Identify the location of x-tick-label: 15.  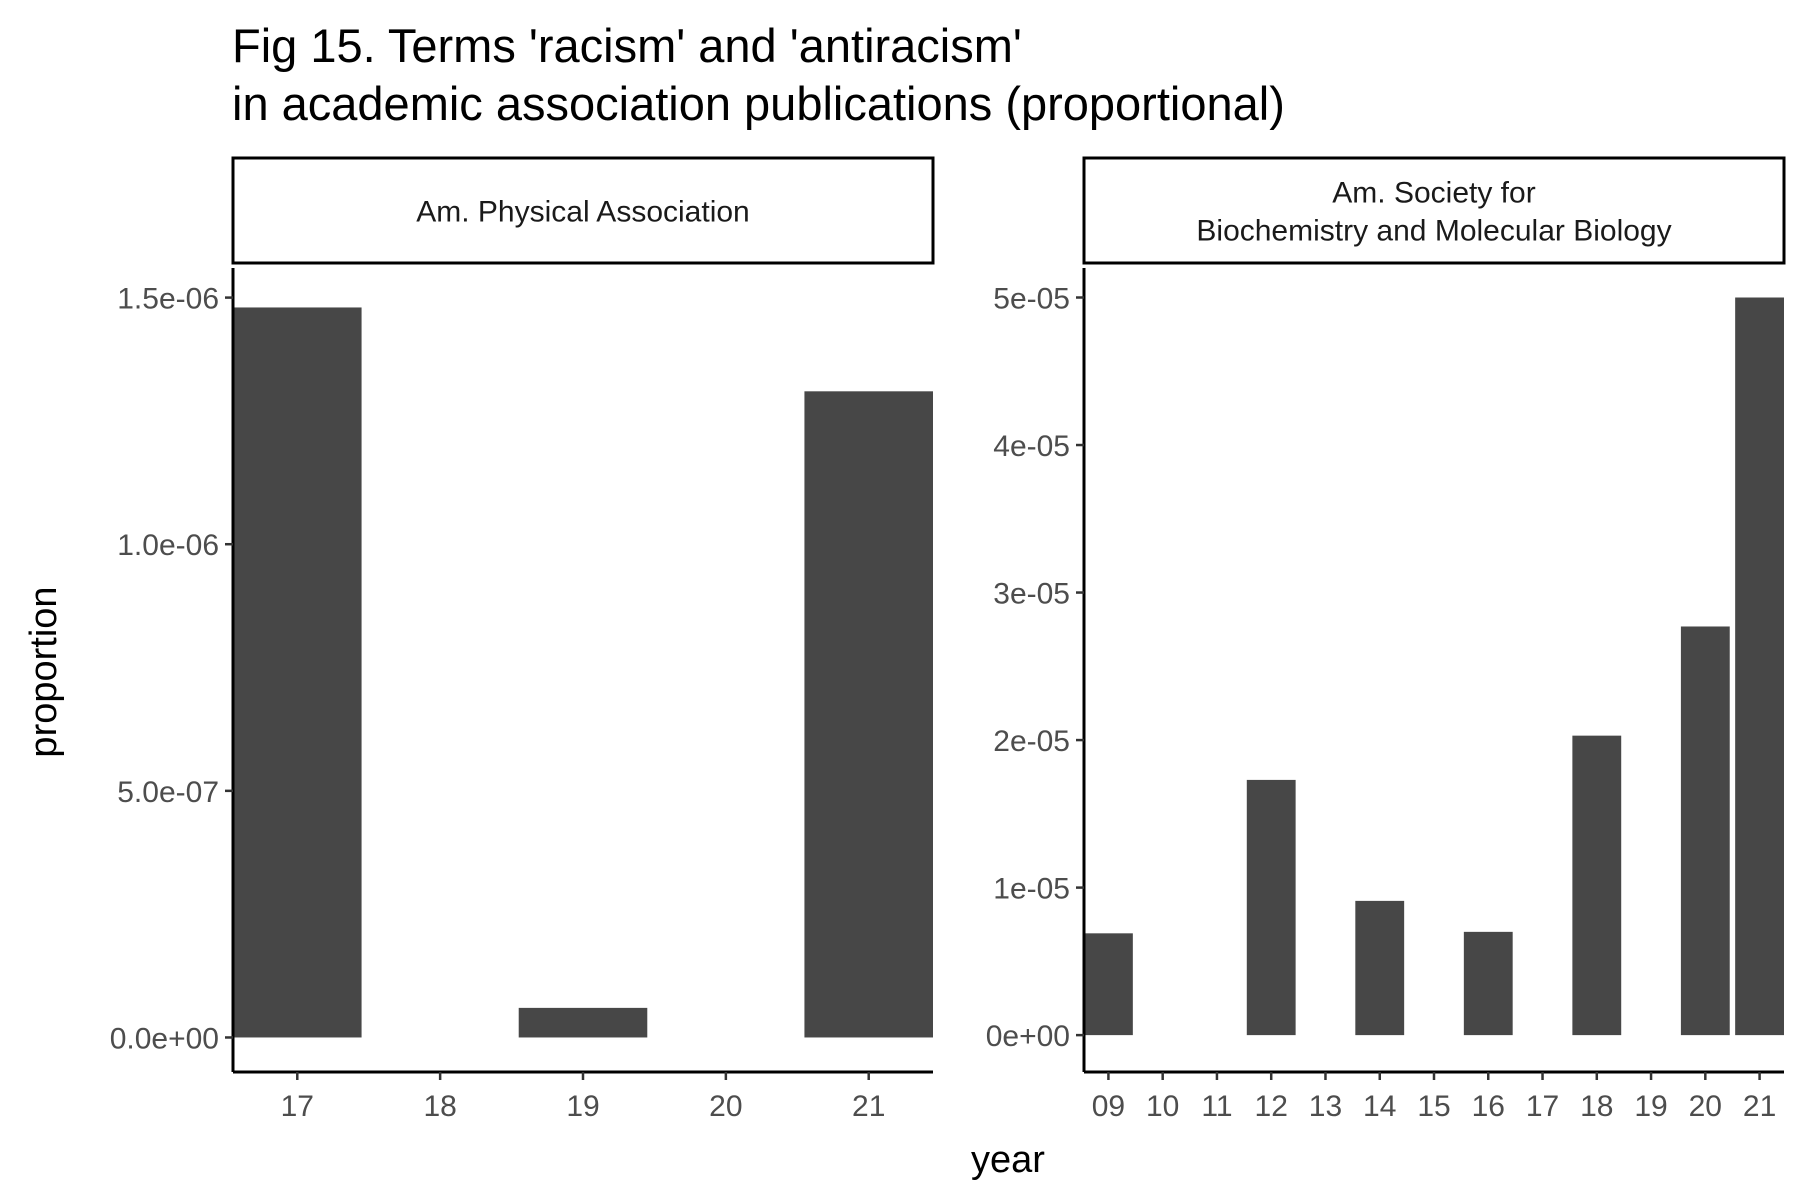
(1433, 1106).